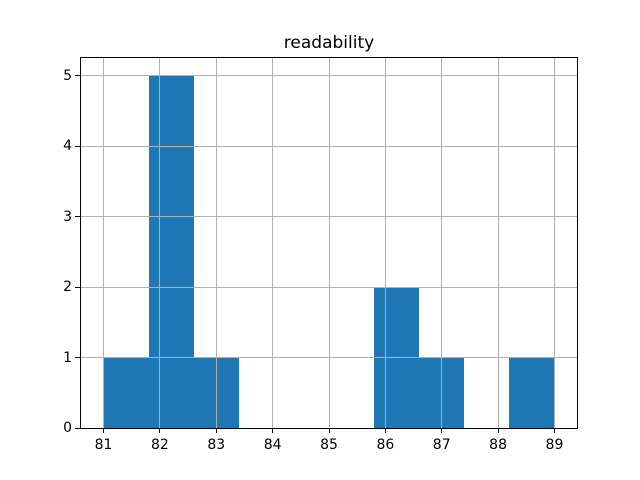 This screenshot has height=480, width=640. I want to click on y-tick-label: 4, so click(67, 146).